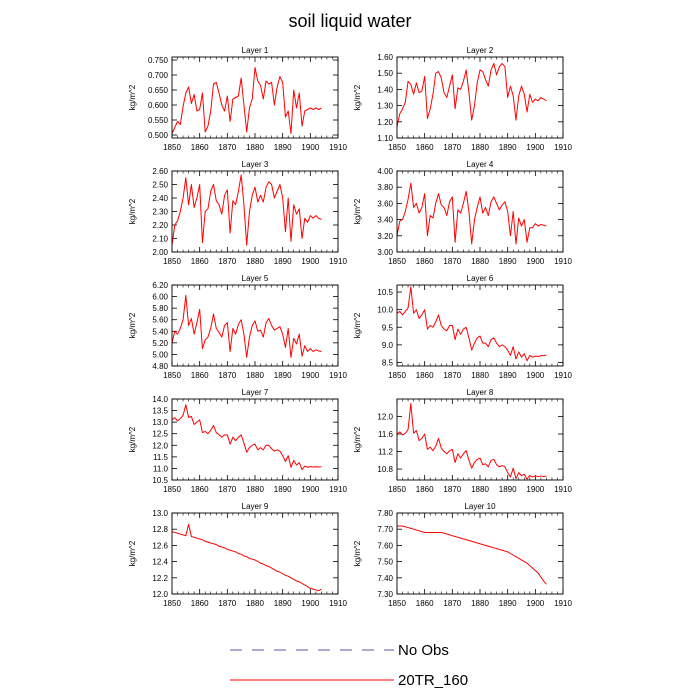 The image size is (700, 700). What do you see at coordinates (452, 603) in the screenshot?
I see `panel-10-xtick-label-1870: 1870` at bounding box center [452, 603].